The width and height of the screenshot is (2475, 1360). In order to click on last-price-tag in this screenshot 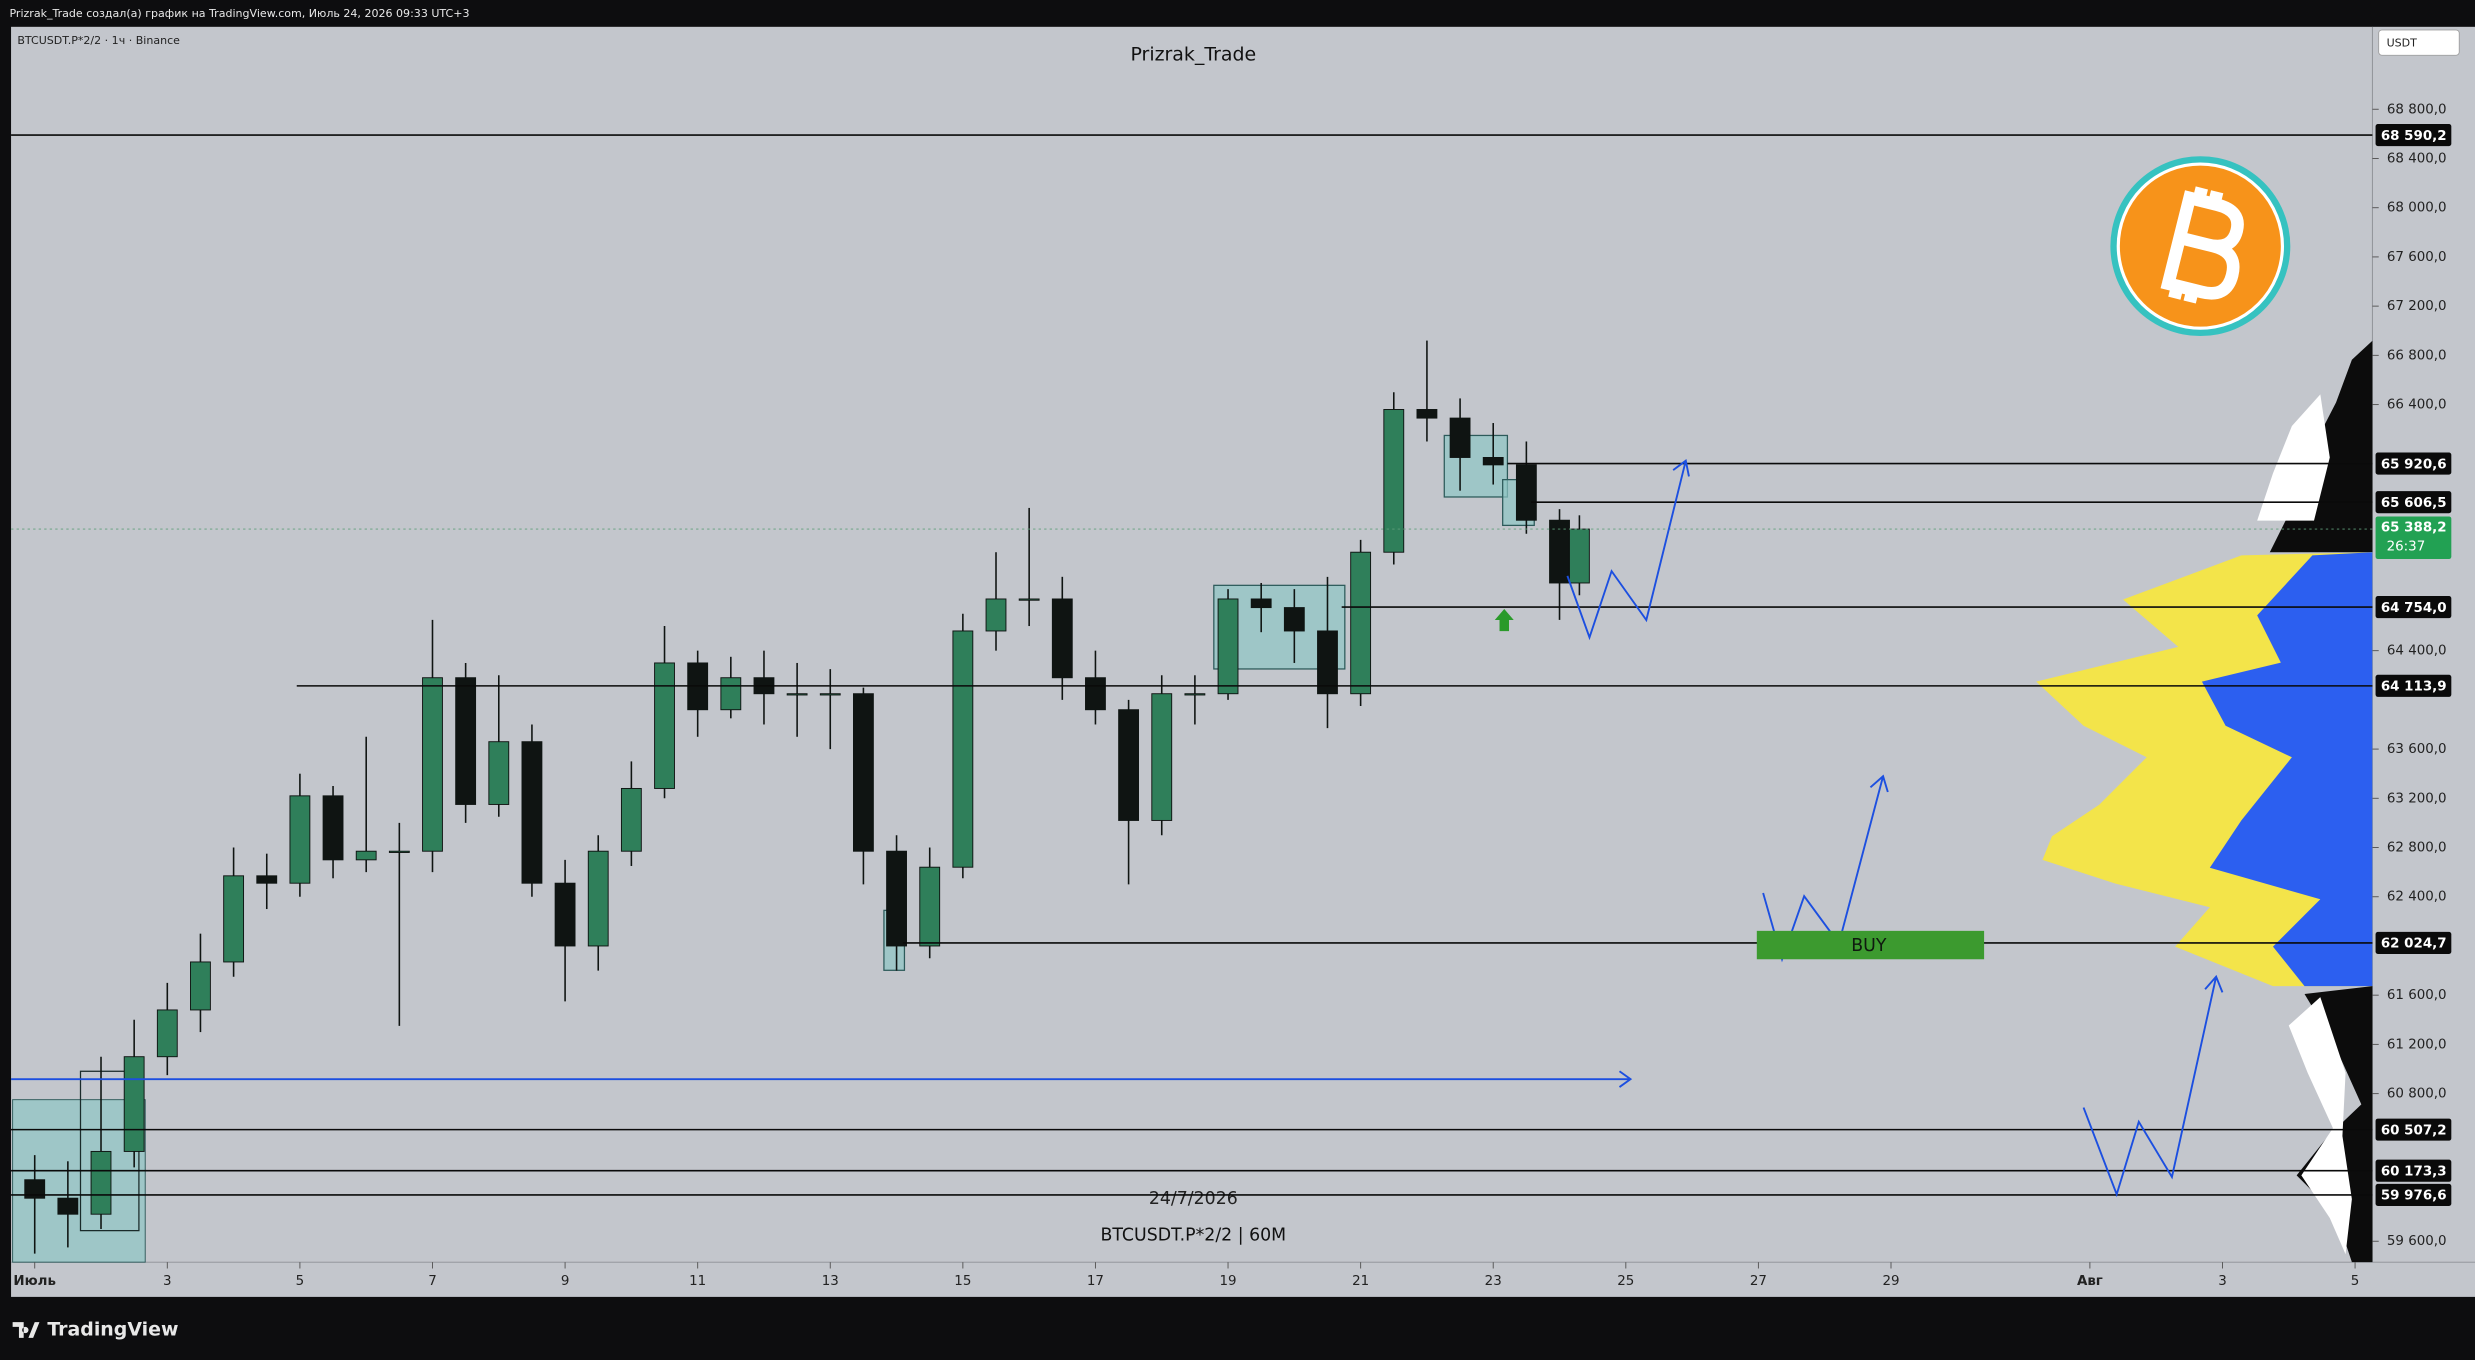, I will do `click(2413, 538)`.